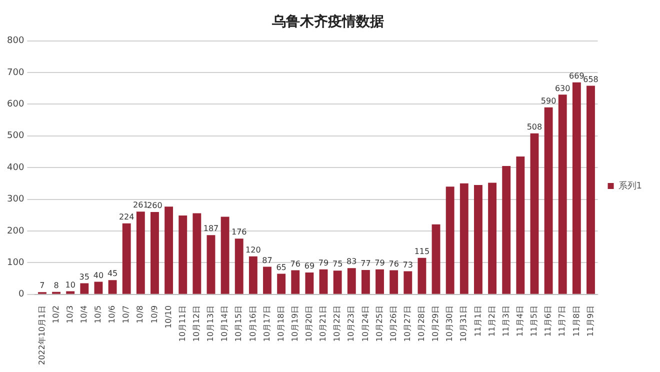 Image resolution: width=660 pixels, height=372 pixels. I want to click on data-label: 260, so click(154, 205).